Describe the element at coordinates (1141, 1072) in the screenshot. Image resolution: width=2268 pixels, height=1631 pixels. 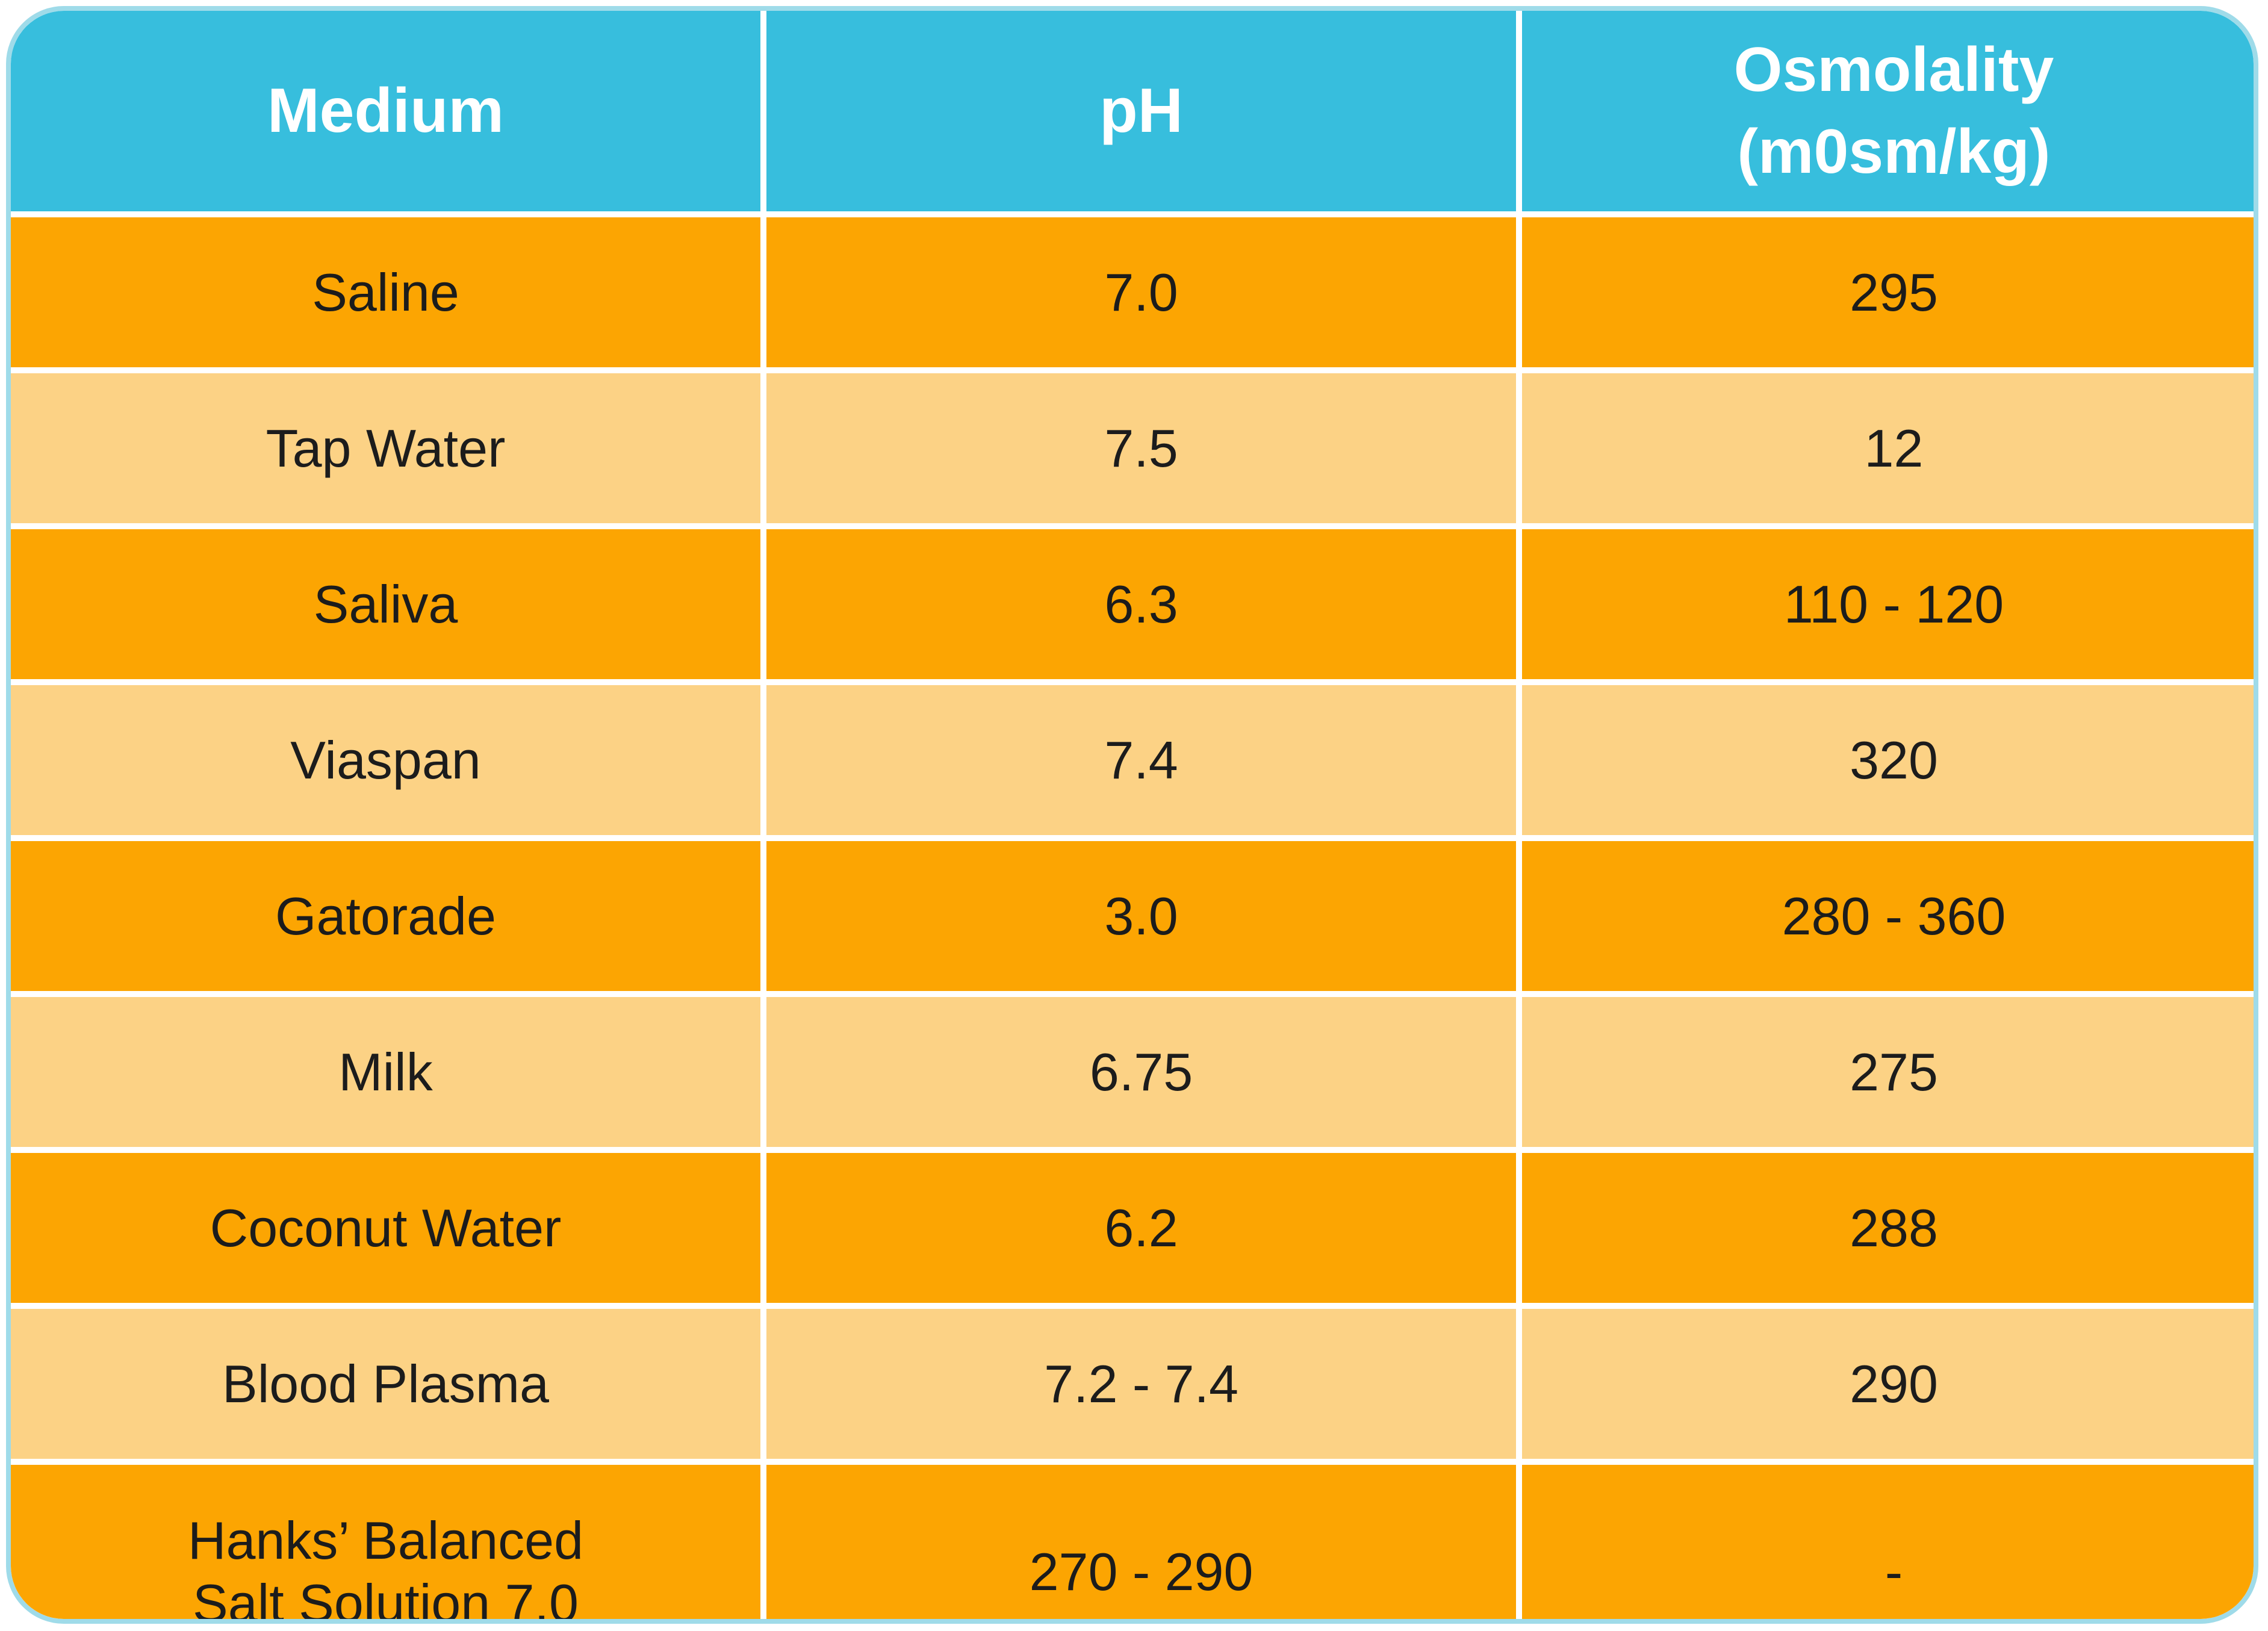
I see `cell-ph: 6.75` at that location.